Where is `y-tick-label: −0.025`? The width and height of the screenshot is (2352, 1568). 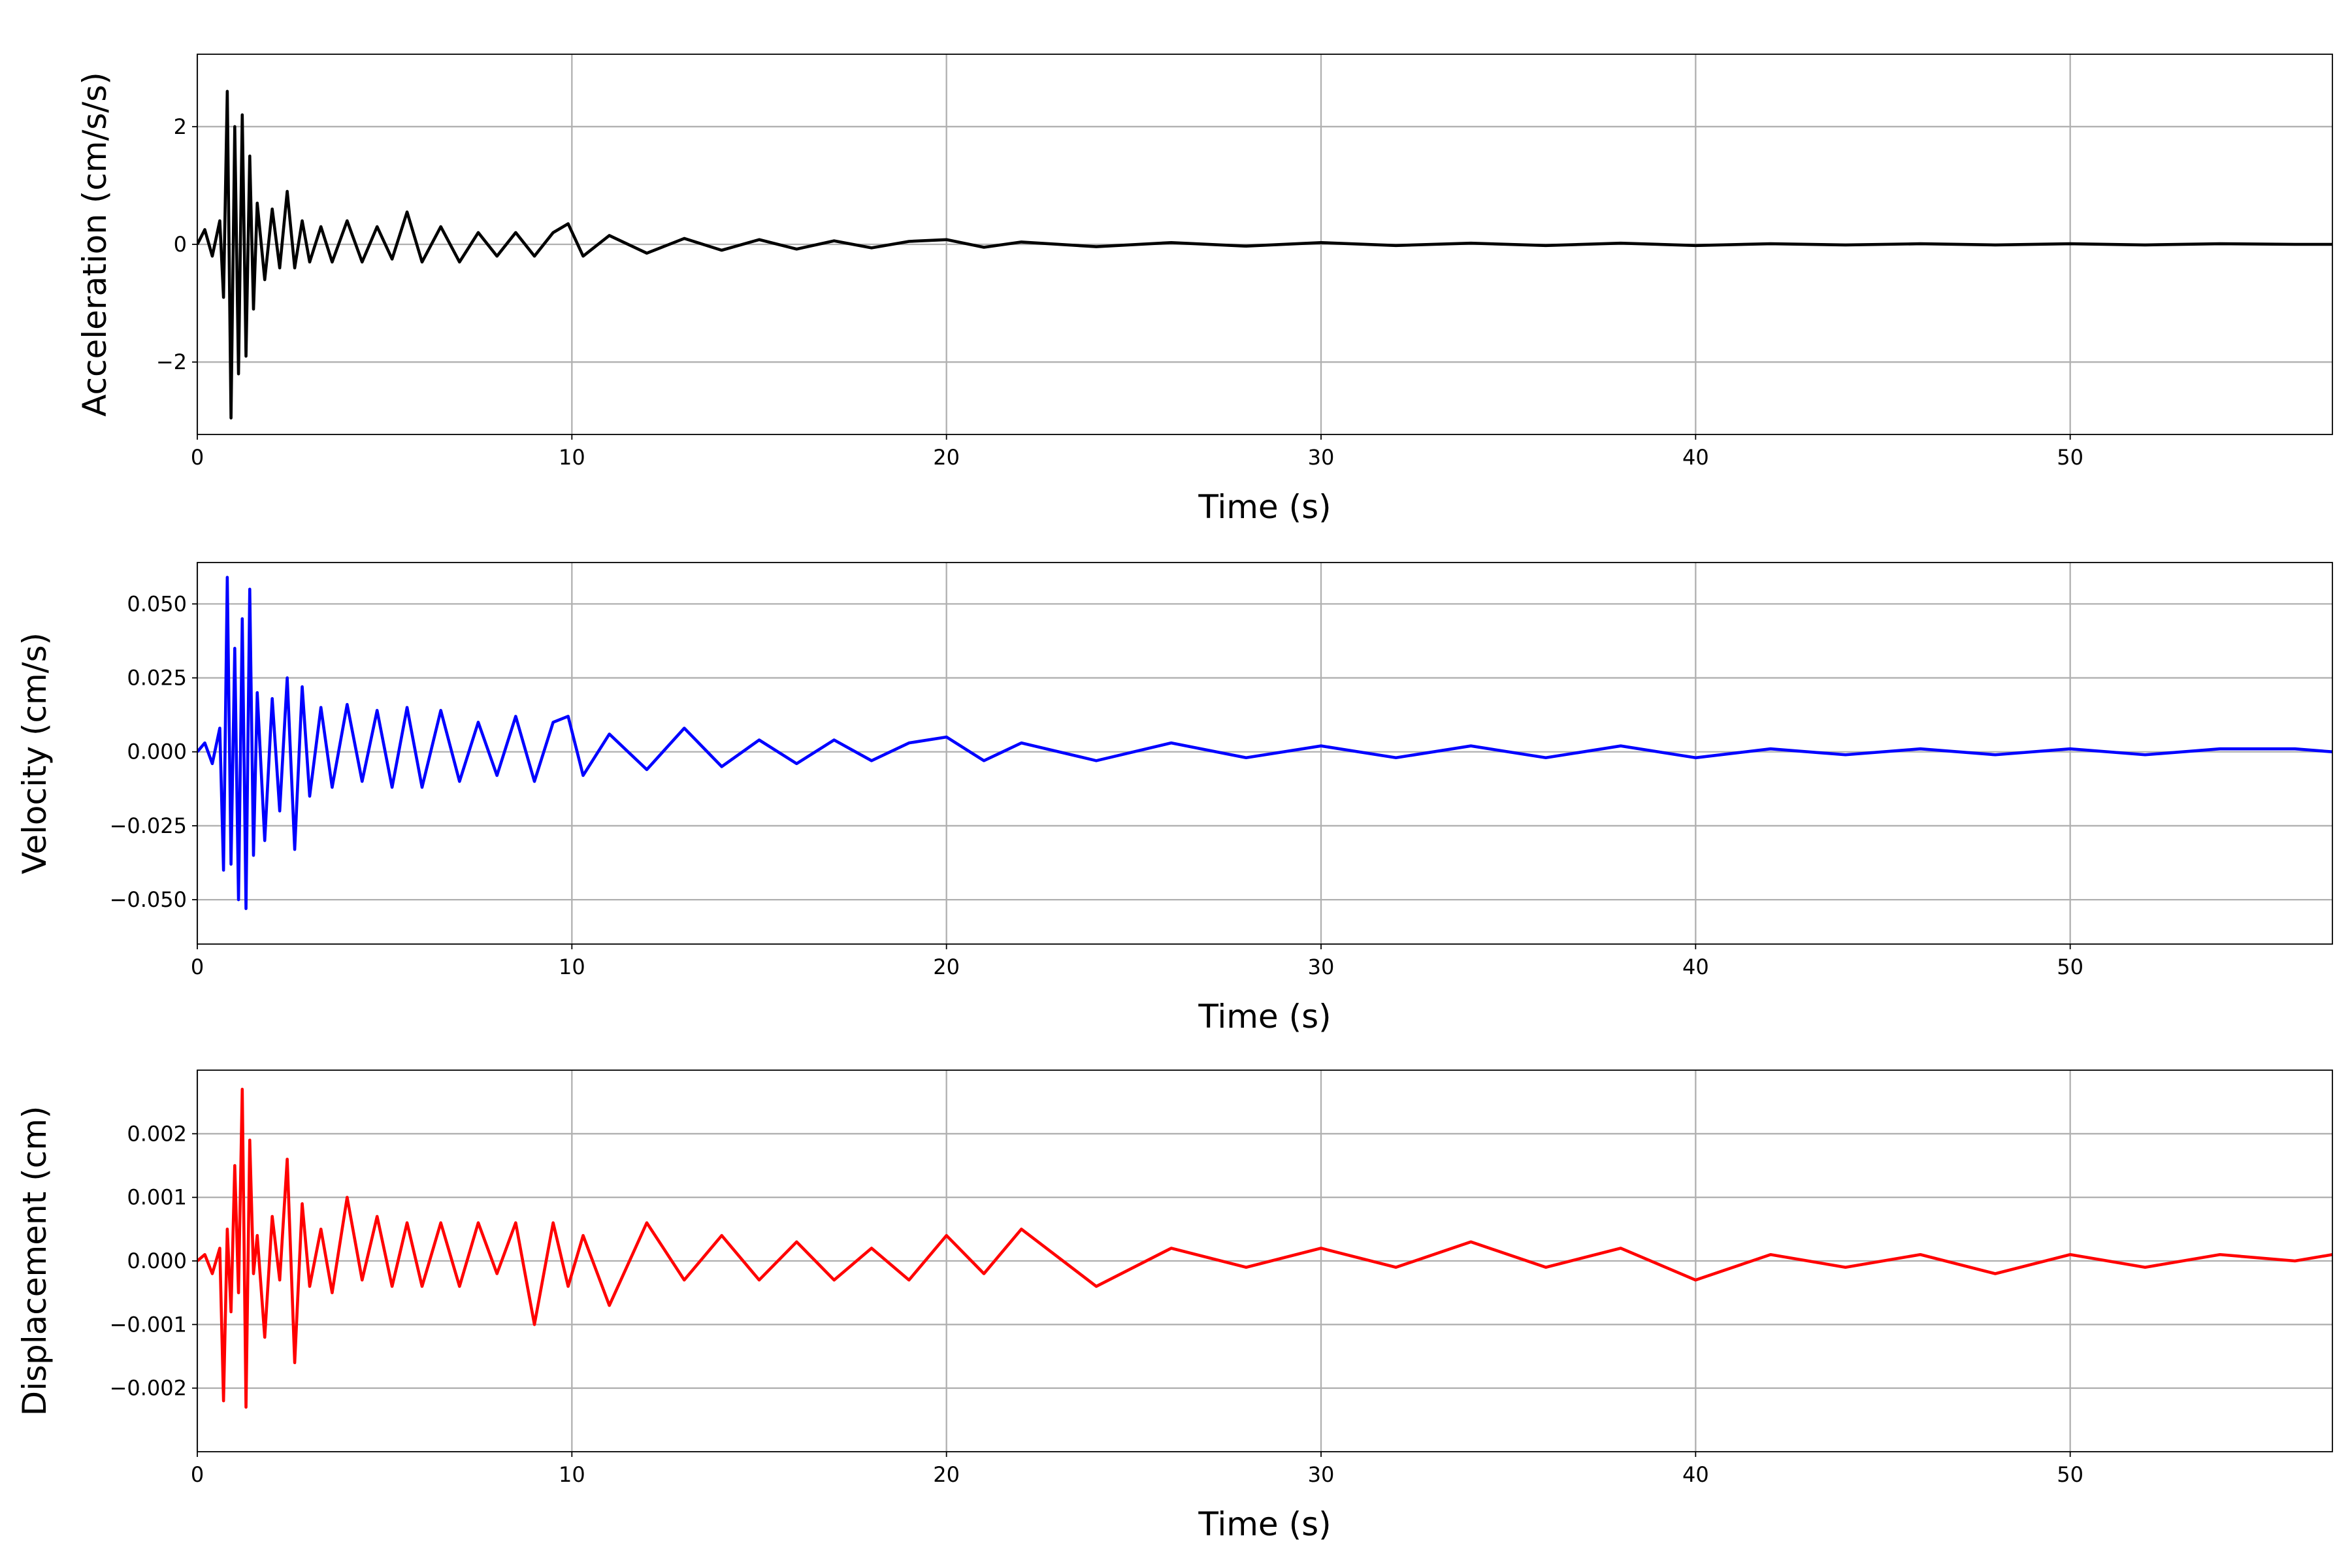 y-tick-label: −0.025 is located at coordinates (148, 825).